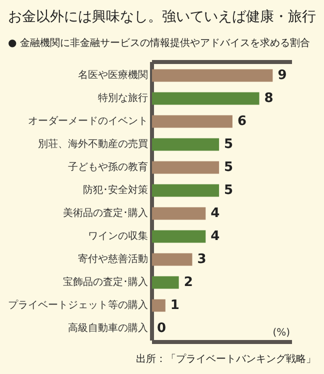 The image size is (324, 374). I want to click on x-axis-title: (%), so click(281, 333).